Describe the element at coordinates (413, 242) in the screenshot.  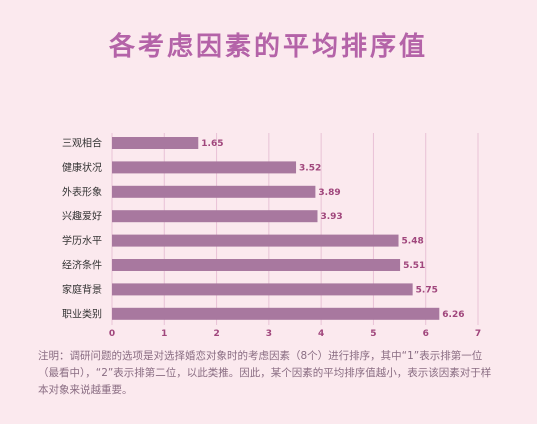
I see `data-label: 5.48` at that location.